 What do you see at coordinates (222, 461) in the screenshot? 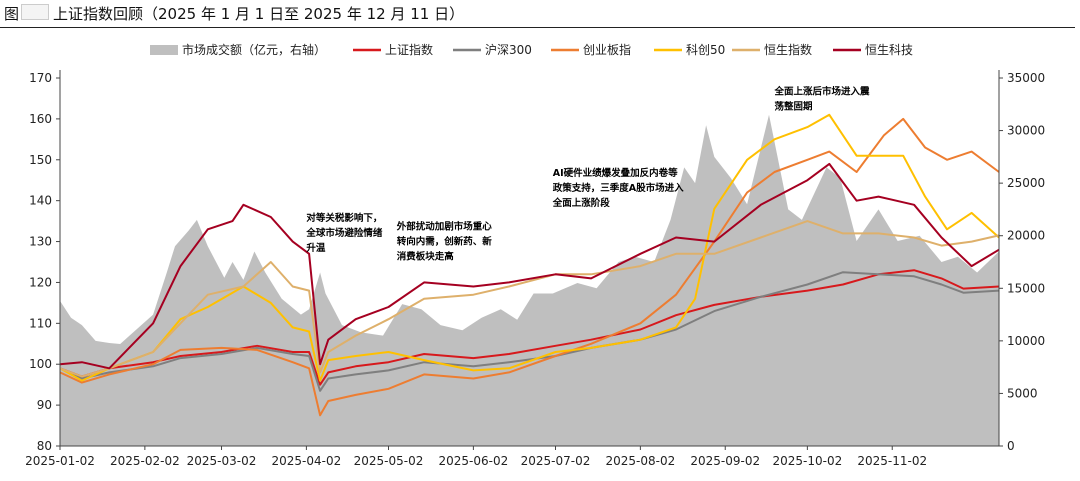
I see `x-tick-label: 2025-03-02` at bounding box center [222, 461].